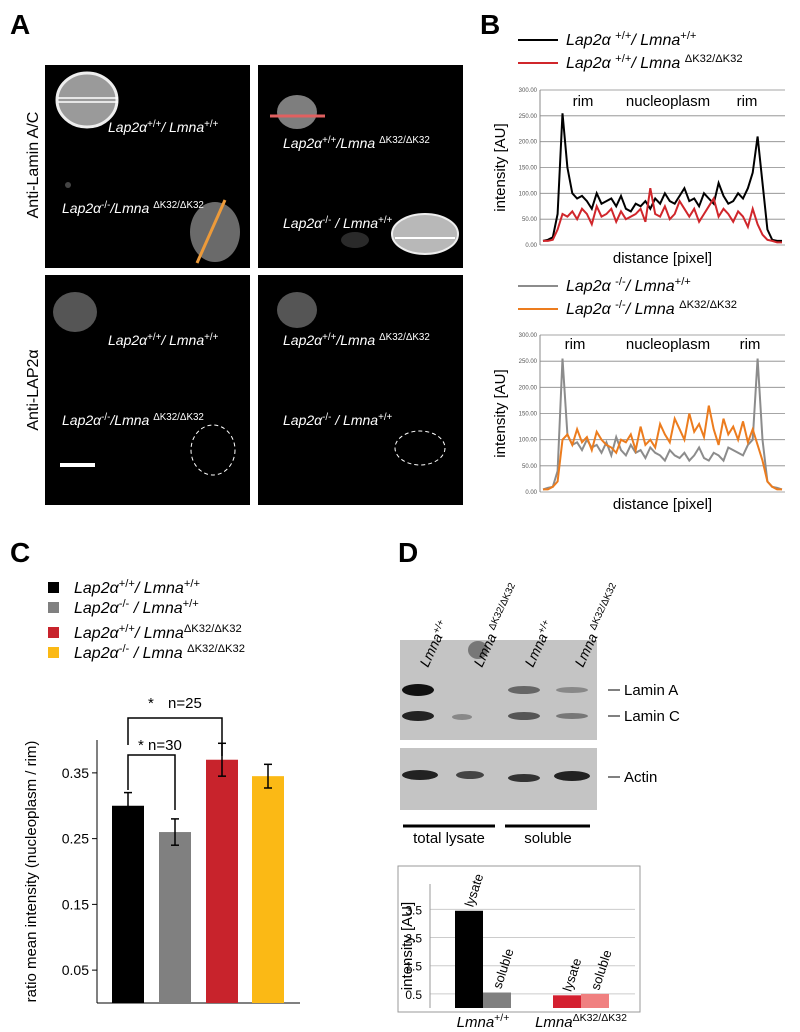  Describe the element at coordinates (662, 448) in the screenshot. I see `line` at that location.